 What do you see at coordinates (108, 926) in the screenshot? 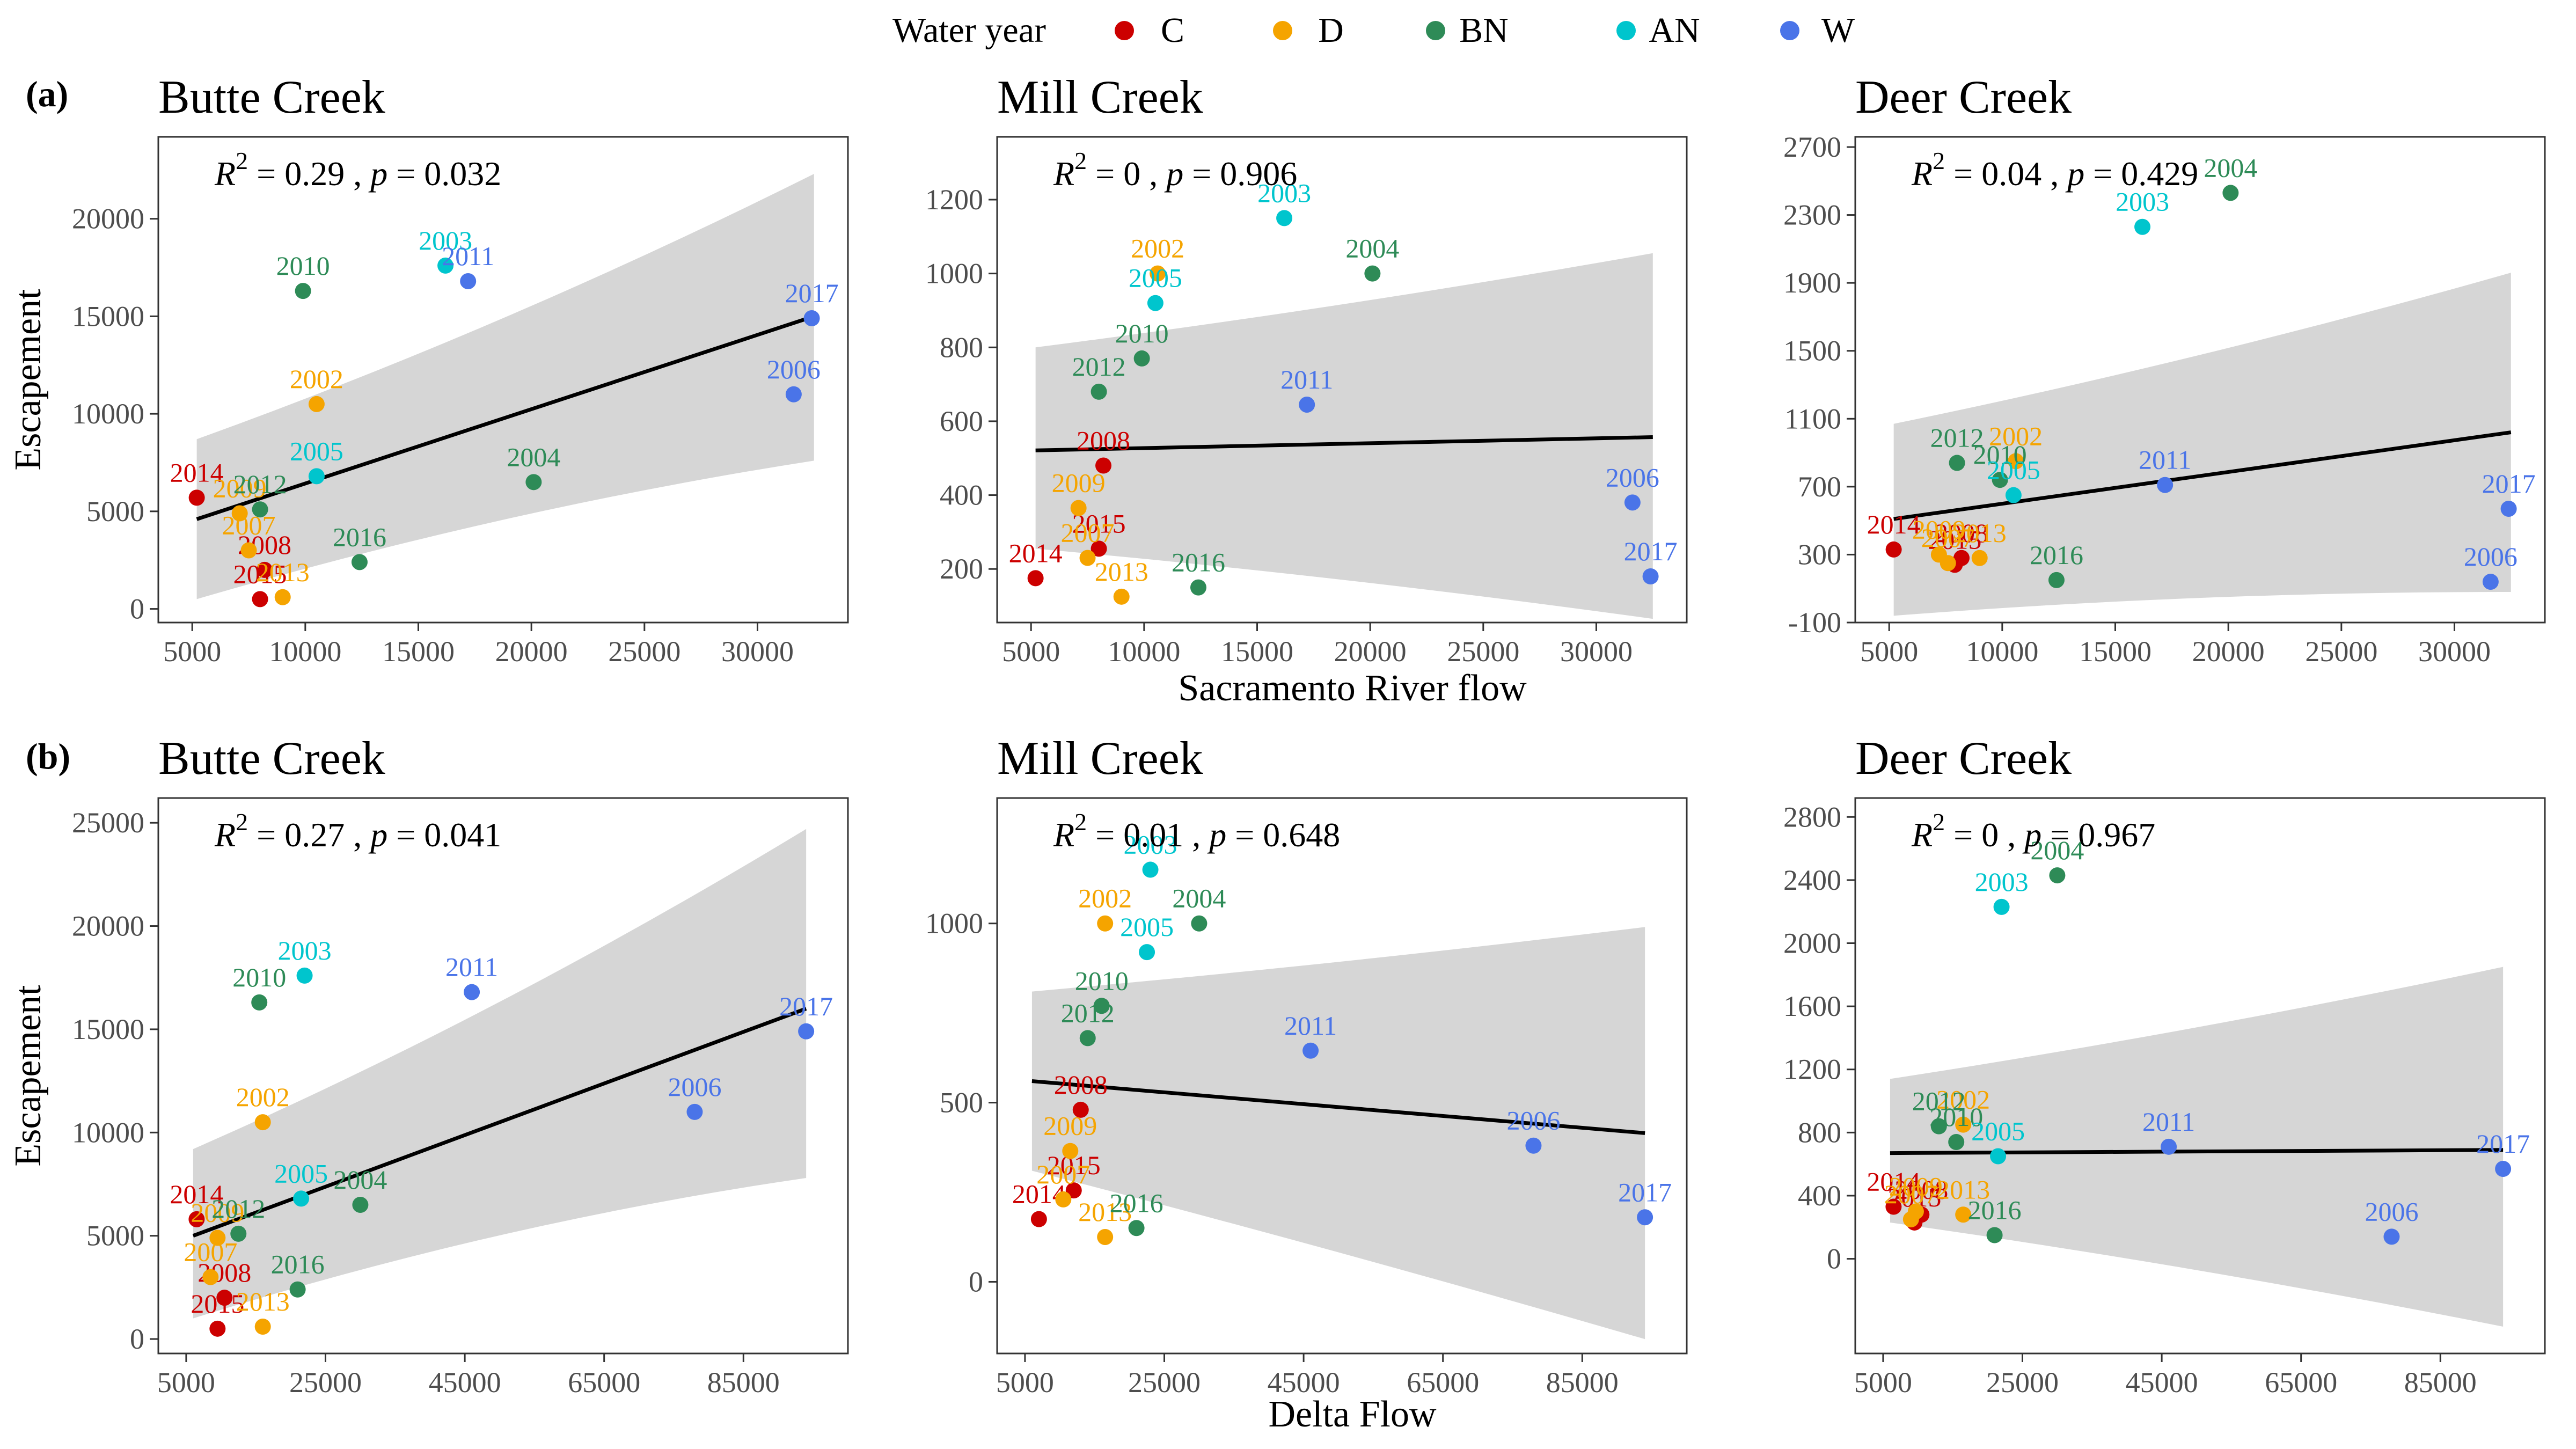
I see `y-tick-label: 20000` at bounding box center [108, 926].